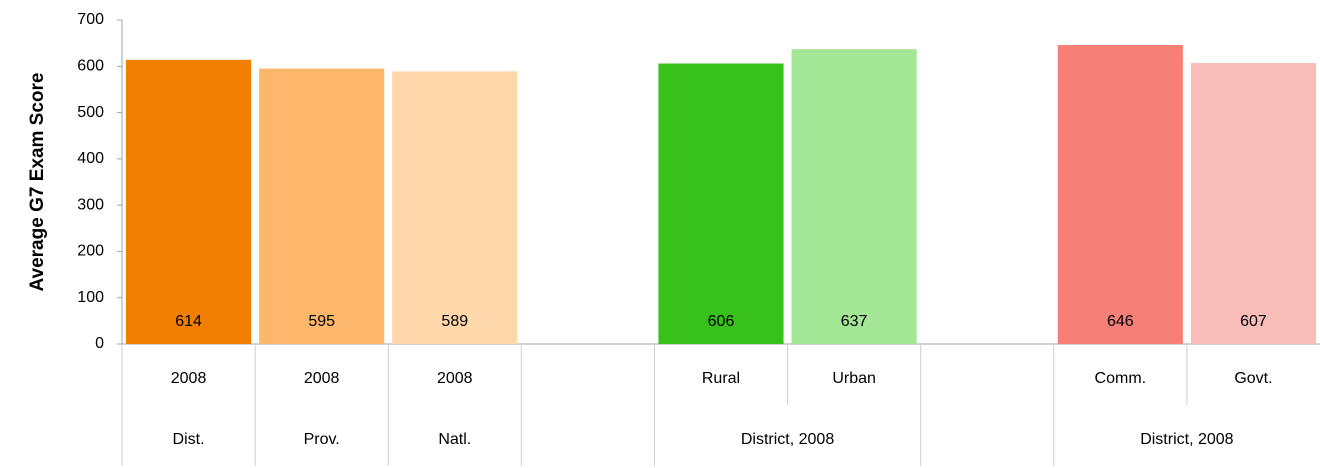 The width and height of the screenshot is (1320, 468). I want to click on value-label: 637, so click(854, 321).